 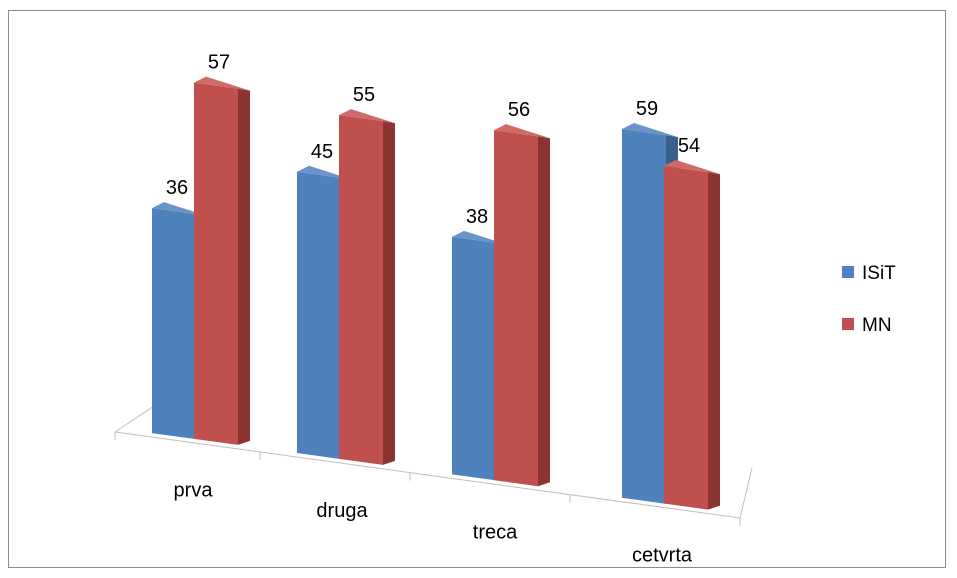 What do you see at coordinates (879, 273) in the screenshot?
I see `legend-label: ISiT` at bounding box center [879, 273].